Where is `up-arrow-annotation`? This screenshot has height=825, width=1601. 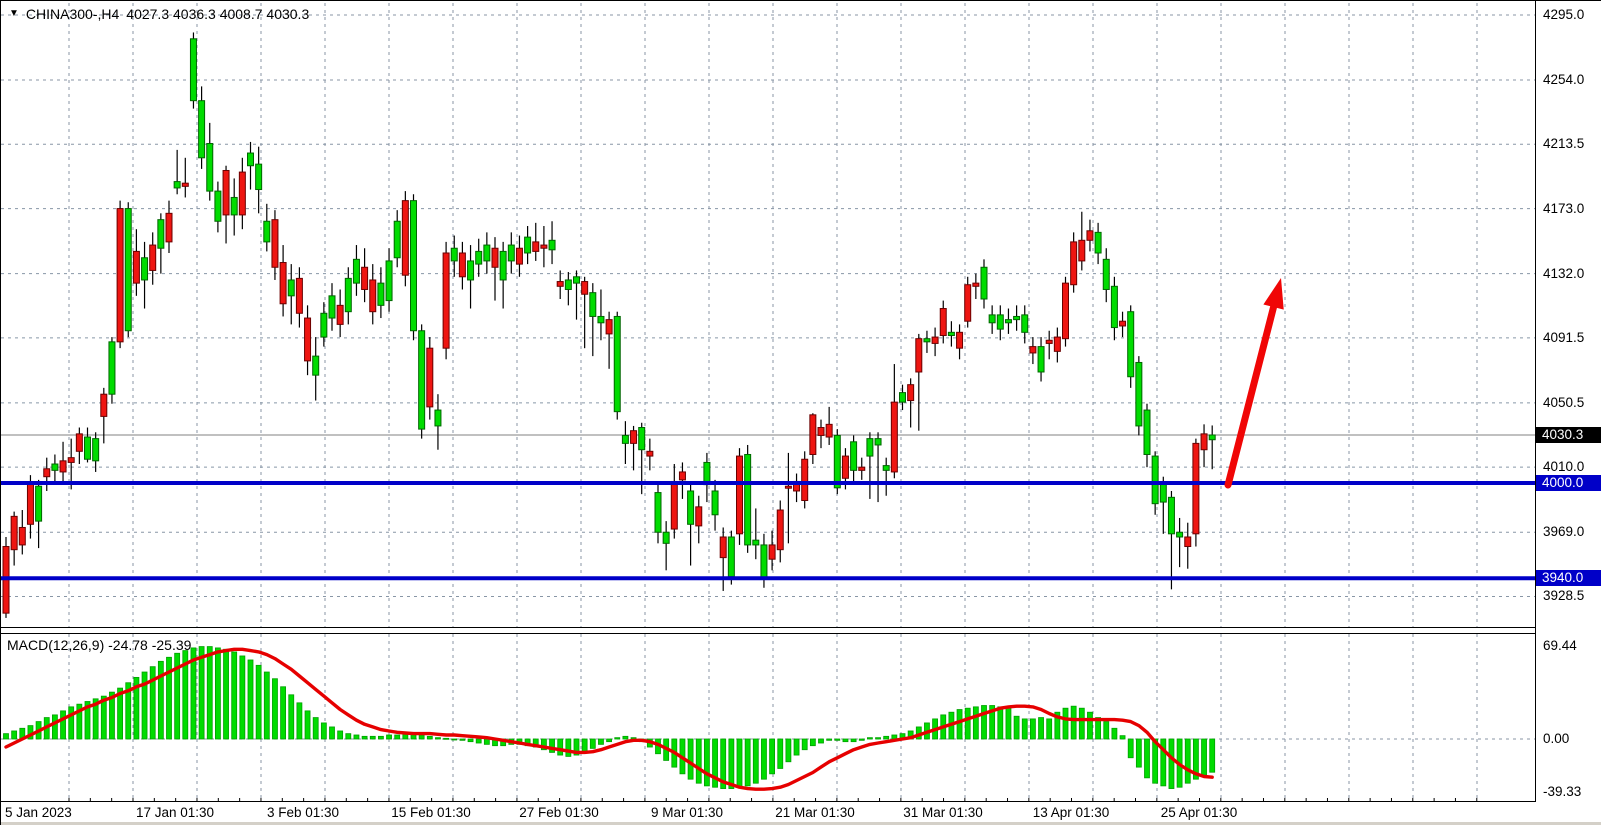 up-arrow-annotation is located at coordinates (1254, 383).